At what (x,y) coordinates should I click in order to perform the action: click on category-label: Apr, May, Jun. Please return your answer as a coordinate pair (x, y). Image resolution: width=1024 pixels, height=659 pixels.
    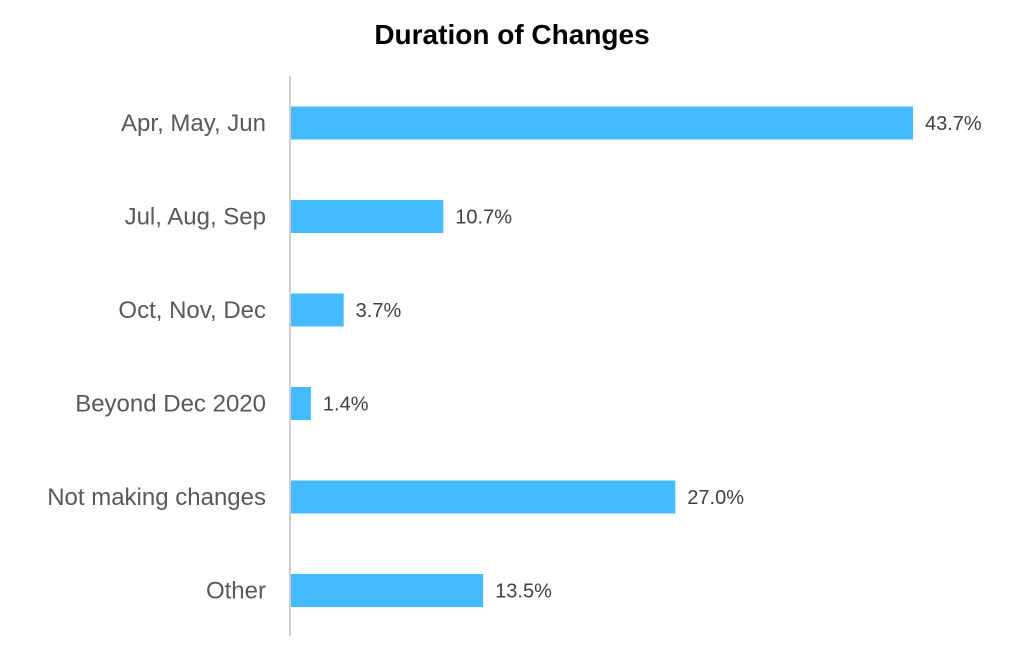
    Looking at the image, I should click on (193, 123).